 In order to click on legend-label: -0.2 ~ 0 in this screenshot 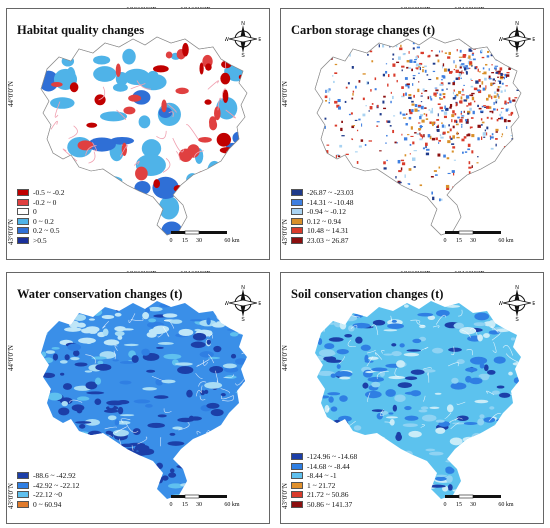, I will do `click(45, 202)`.